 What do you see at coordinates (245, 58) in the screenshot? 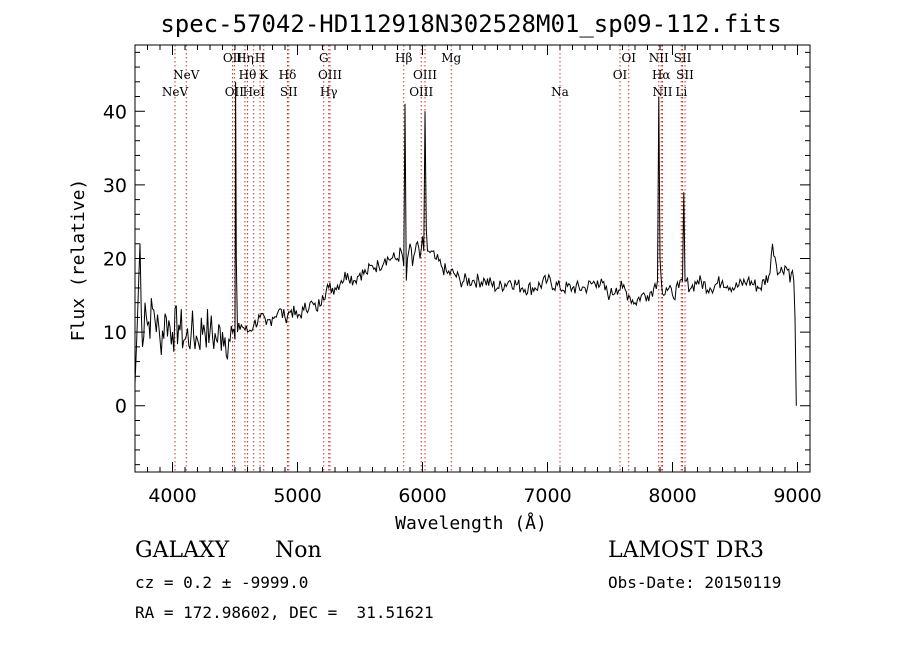
I see `emission-line-label: Hη` at bounding box center [245, 58].